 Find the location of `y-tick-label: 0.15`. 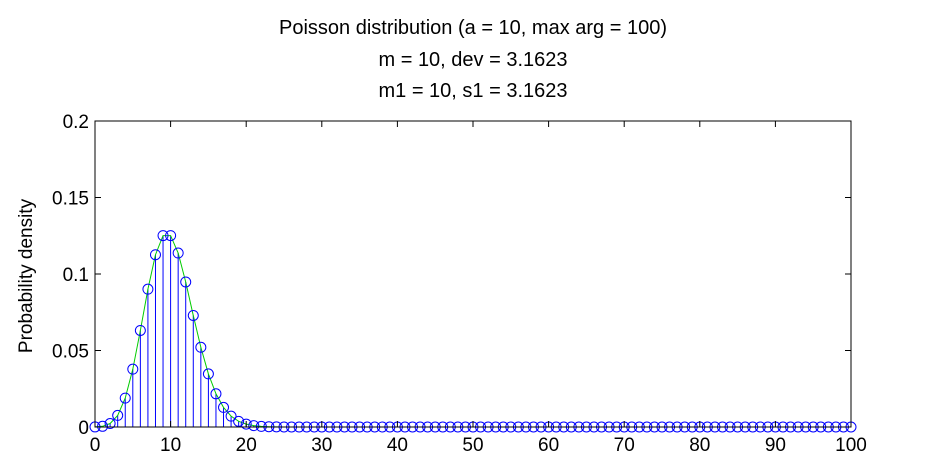

y-tick-label: 0.15 is located at coordinates (70, 199).